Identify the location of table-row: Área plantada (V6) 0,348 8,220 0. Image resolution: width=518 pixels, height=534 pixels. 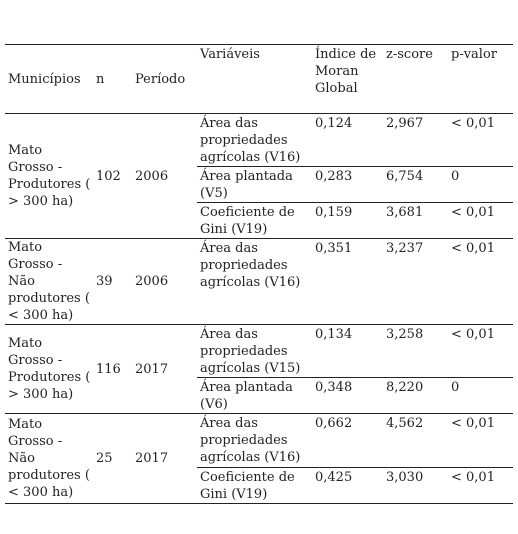
(259, 395).